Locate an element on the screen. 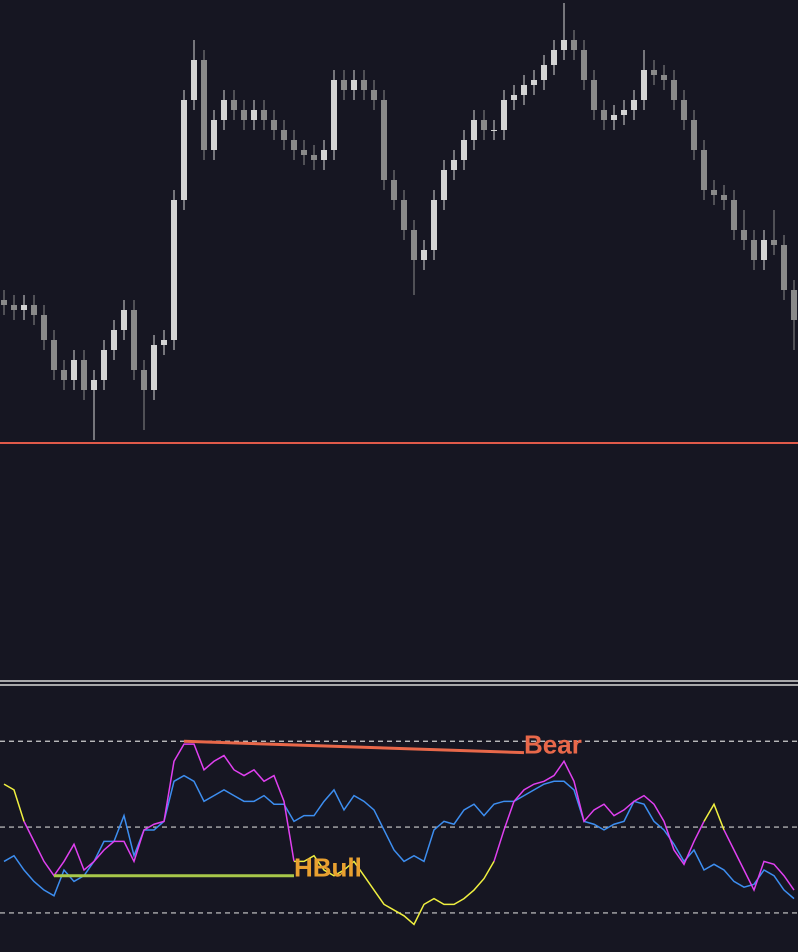  divergence-label: HBull is located at coordinates (328, 868).